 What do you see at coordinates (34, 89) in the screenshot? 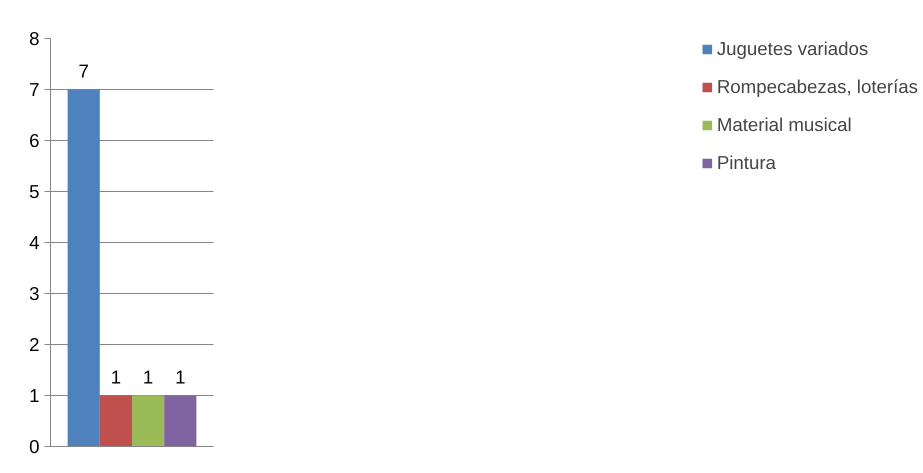
I see `y-tick-label: 7` at bounding box center [34, 89].